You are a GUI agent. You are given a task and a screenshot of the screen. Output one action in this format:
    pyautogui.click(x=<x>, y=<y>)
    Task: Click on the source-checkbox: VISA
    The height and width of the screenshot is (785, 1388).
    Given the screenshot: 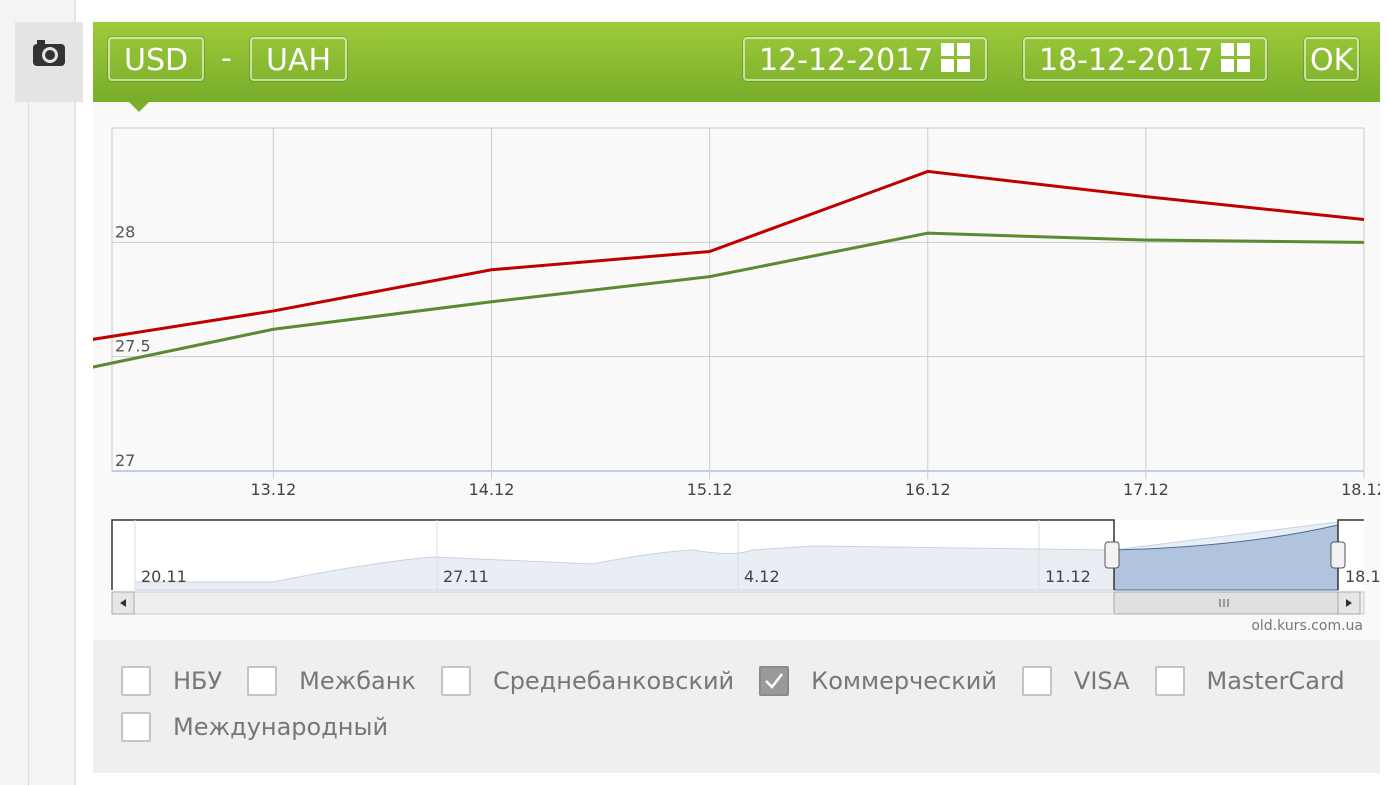 What is the action you would take?
    pyautogui.click(x=1075, y=681)
    